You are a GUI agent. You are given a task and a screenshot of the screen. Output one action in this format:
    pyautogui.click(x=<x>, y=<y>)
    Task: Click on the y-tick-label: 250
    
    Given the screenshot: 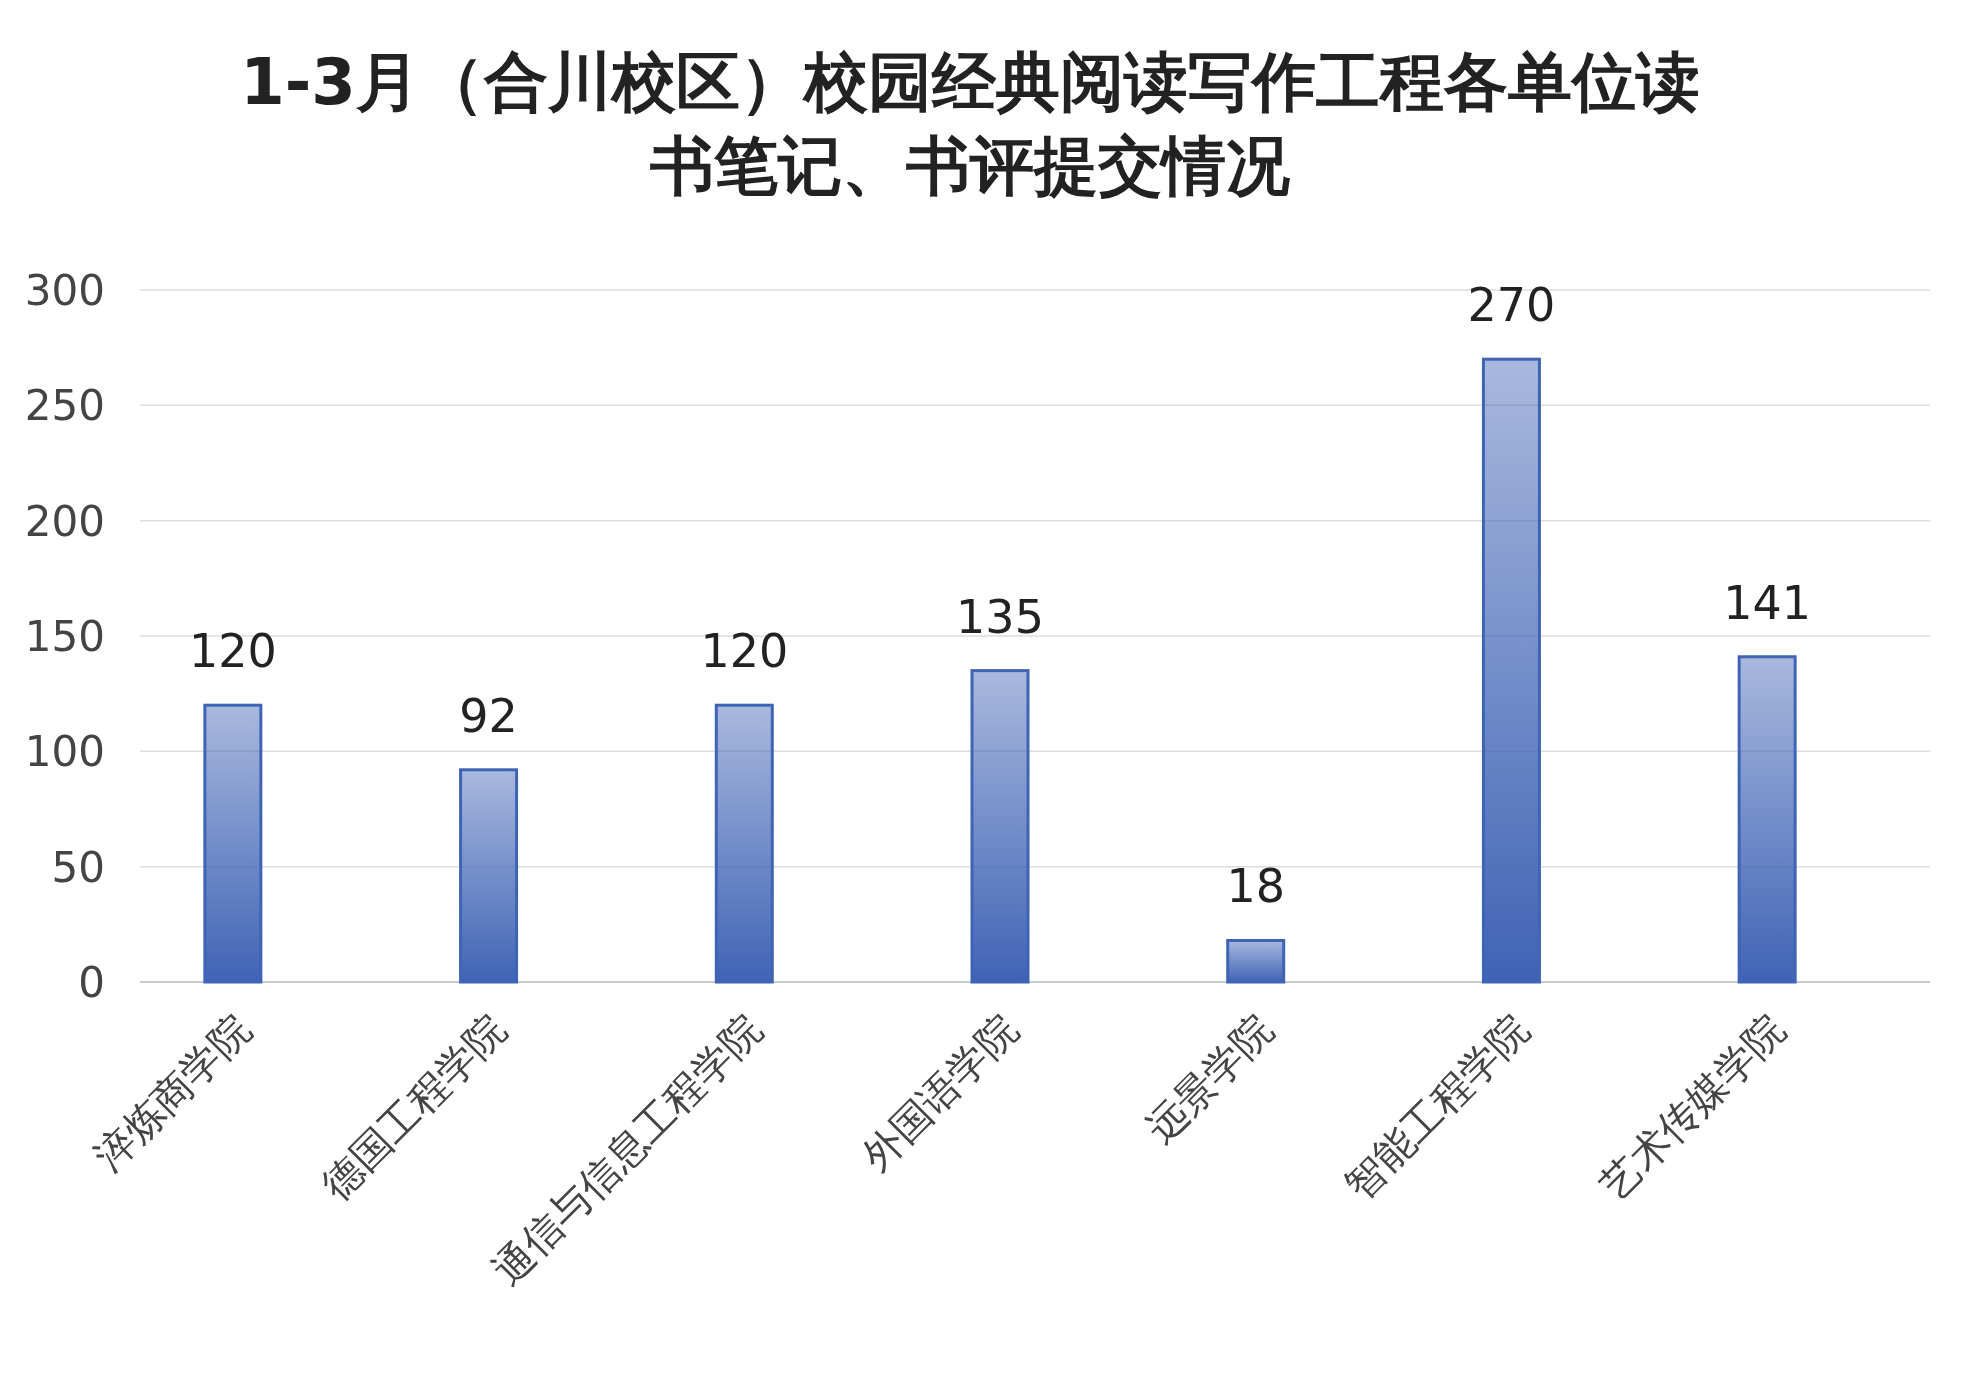 What is the action you would take?
    pyautogui.click(x=64, y=406)
    